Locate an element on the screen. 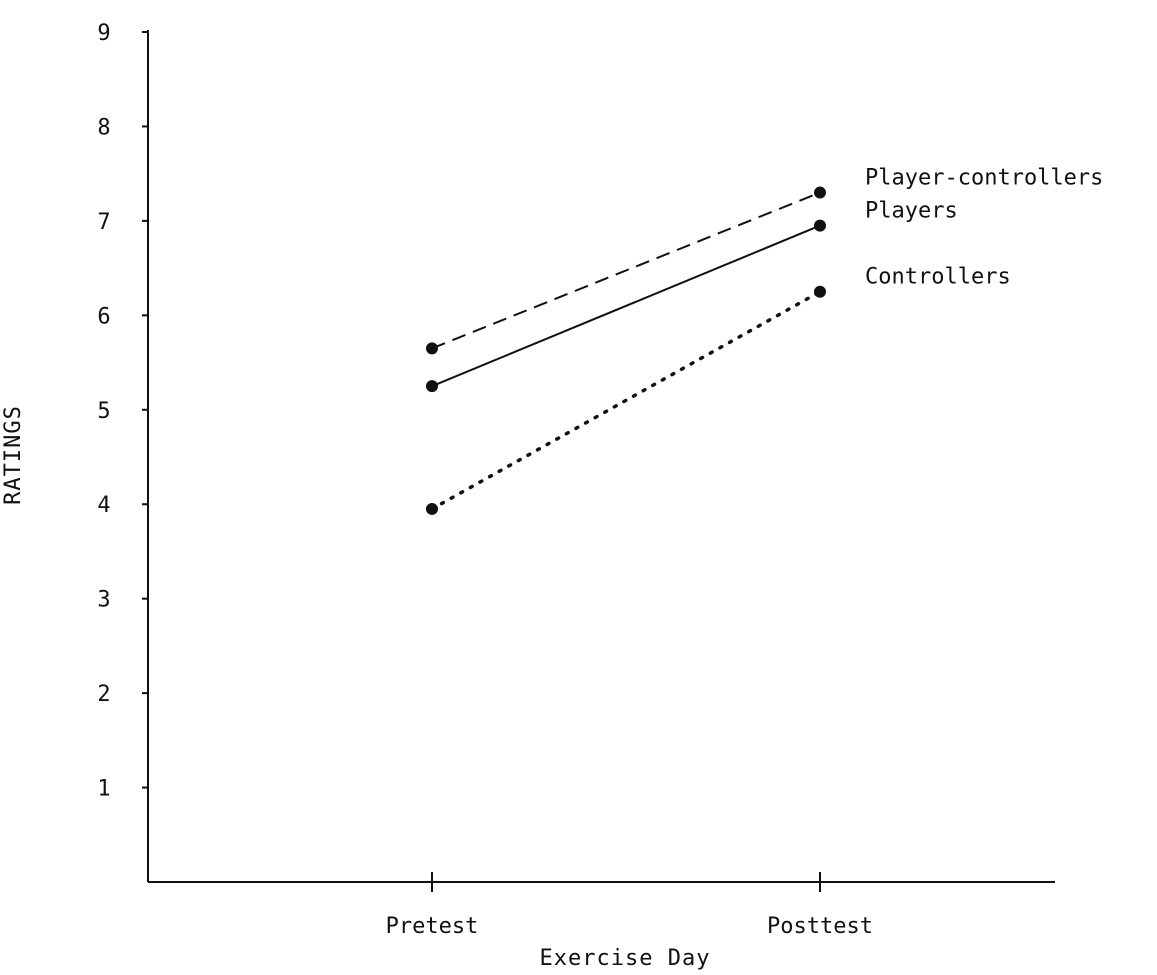  x-axis-ticks: Pretest Posttest is located at coordinates (629, 905).